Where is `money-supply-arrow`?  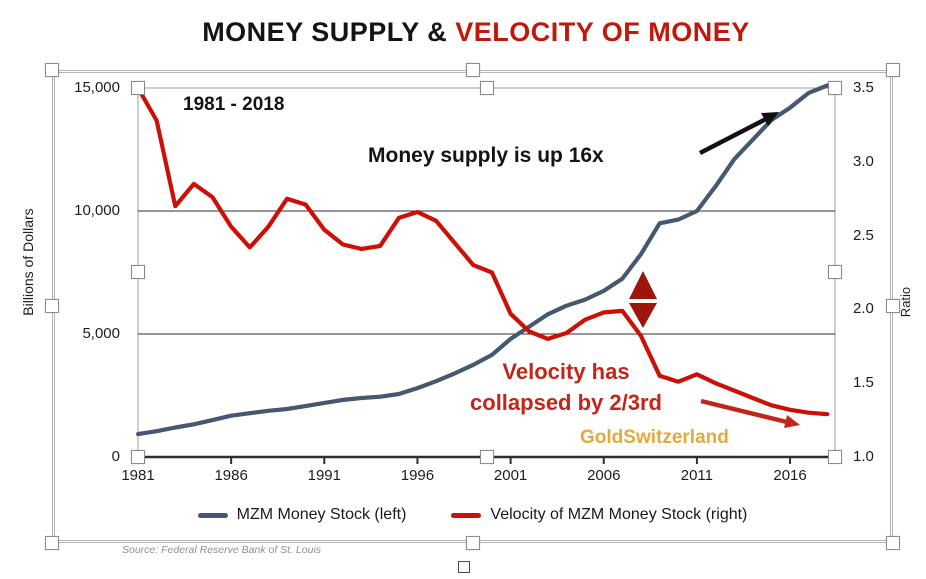 money-supply-arrow is located at coordinates (733, 136).